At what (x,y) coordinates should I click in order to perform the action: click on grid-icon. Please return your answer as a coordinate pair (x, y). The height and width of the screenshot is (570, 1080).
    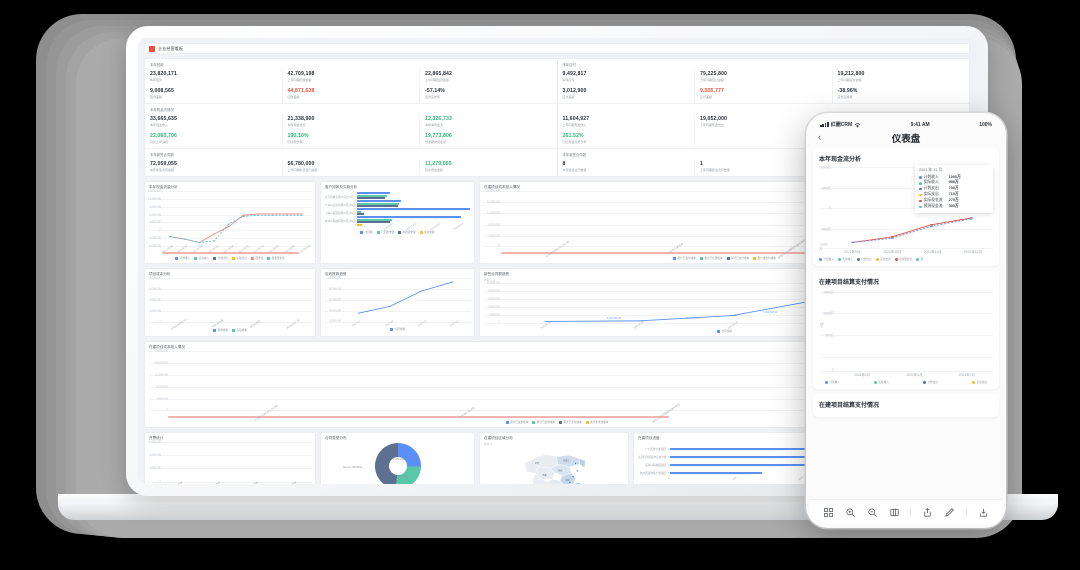
    Looking at the image, I should click on (828, 512).